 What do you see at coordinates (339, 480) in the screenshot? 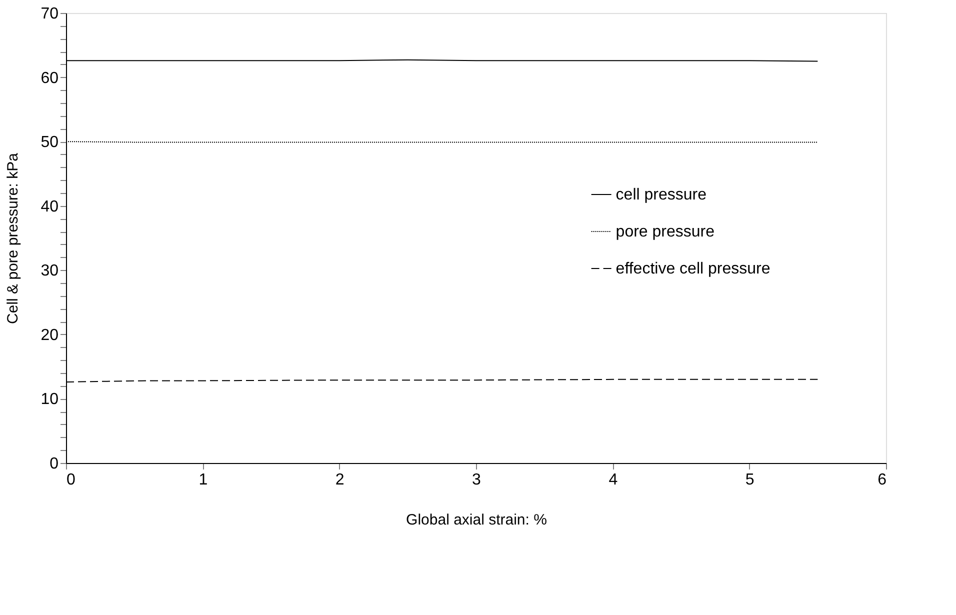
I see `x-tick-label: 2` at bounding box center [339, 480].